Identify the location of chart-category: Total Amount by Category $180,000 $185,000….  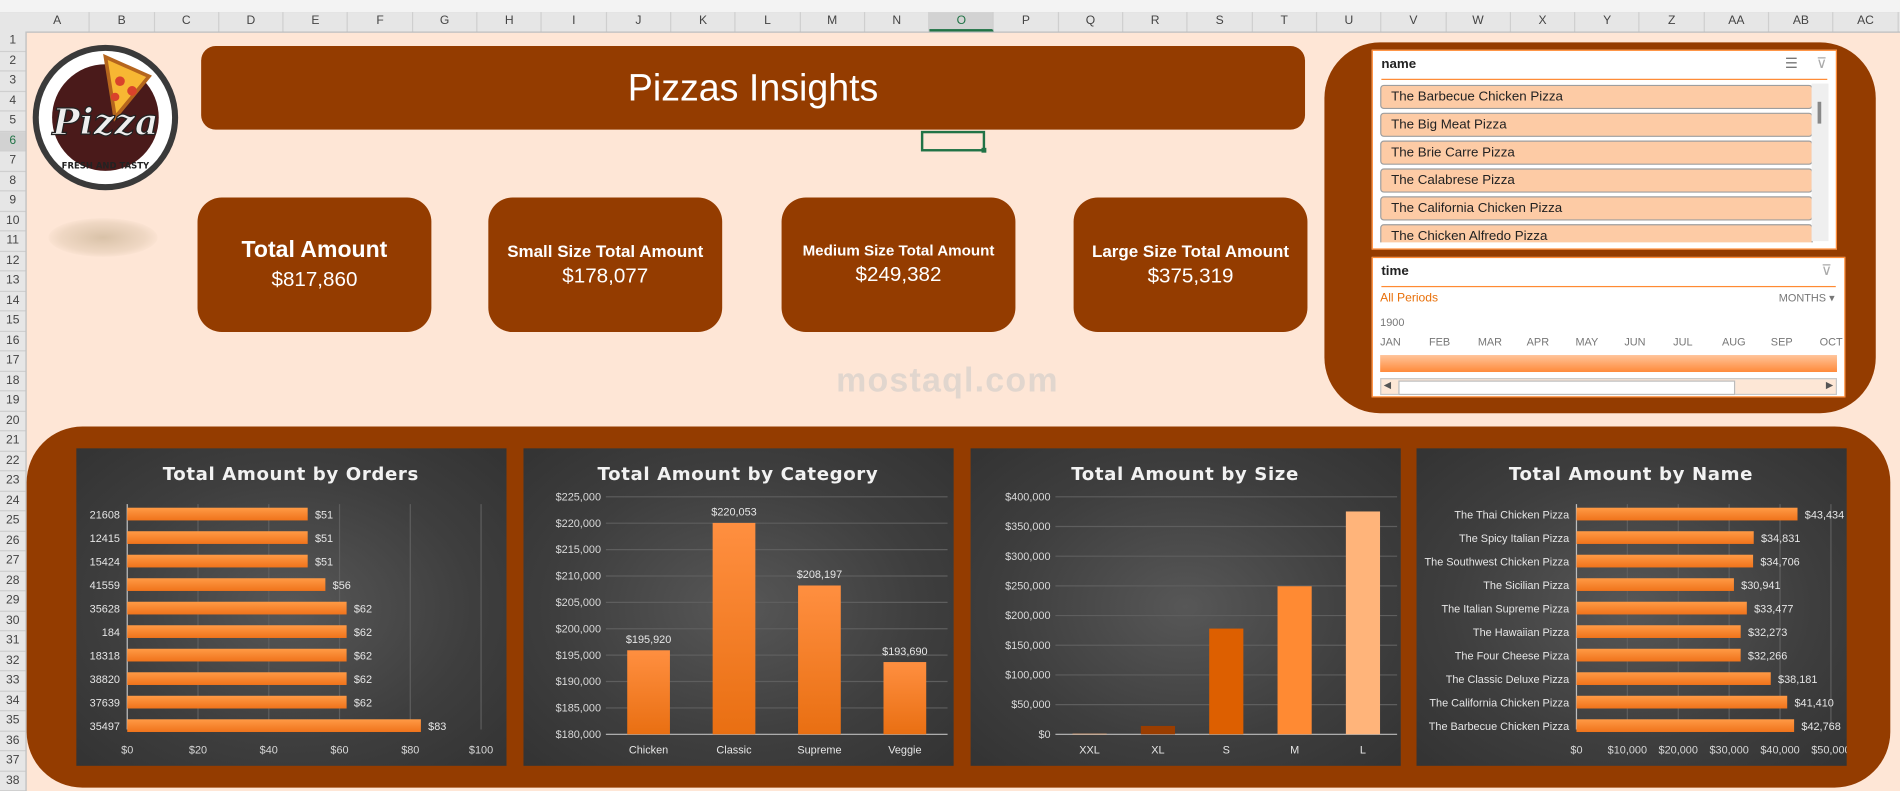
(738, 607).